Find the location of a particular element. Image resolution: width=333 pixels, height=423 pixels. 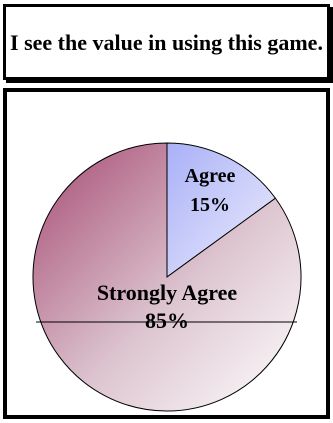

slice-label-strongly-agree: Strongly Agree is located at coordinates (167, 292).